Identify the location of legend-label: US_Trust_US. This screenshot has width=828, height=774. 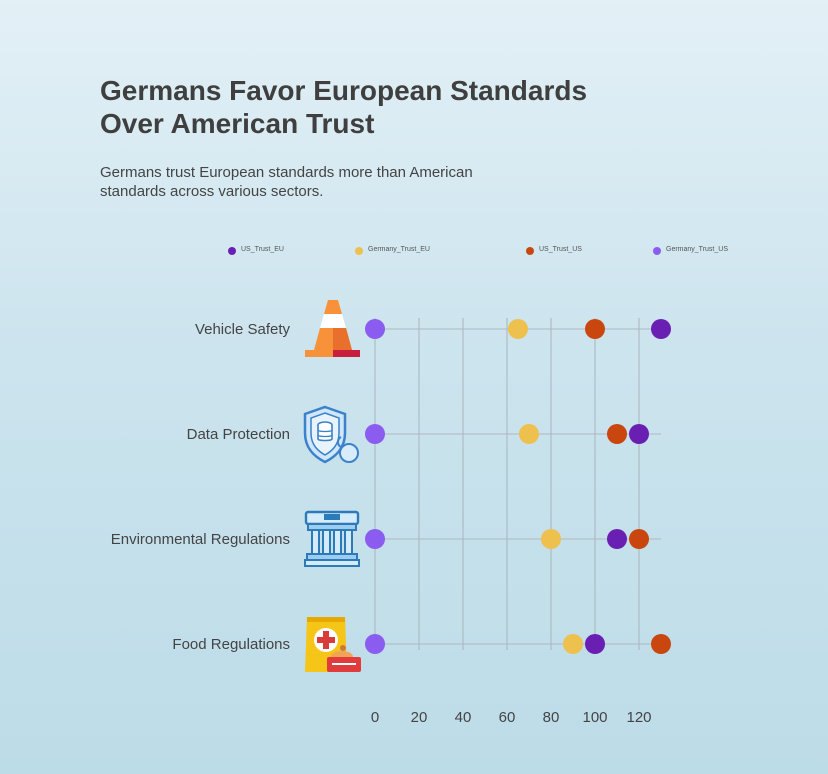
(560, 249).